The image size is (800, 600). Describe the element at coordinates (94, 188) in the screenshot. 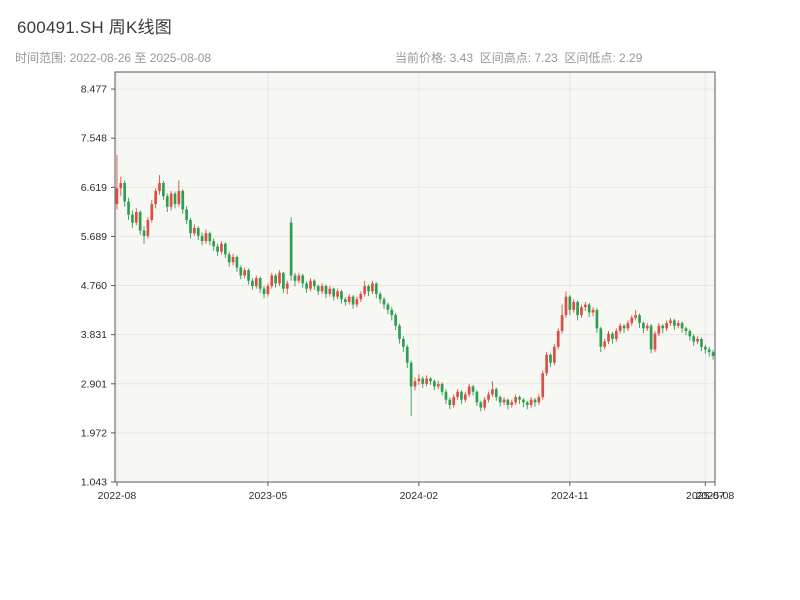

I see `y-tick-label: 6.619` at that location.